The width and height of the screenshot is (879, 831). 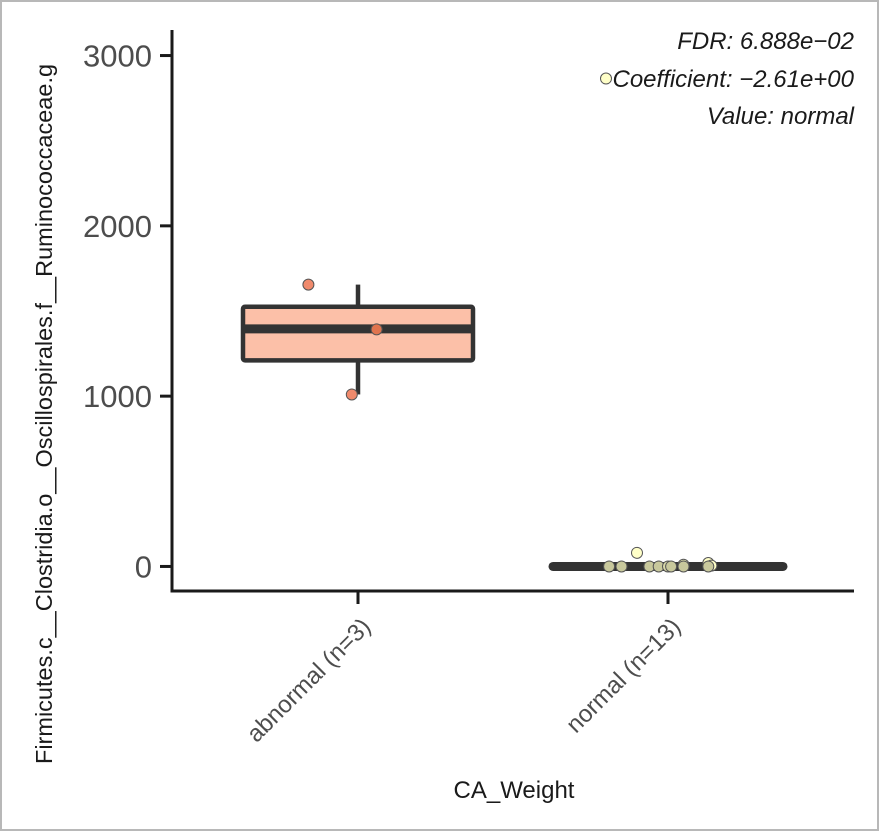 What do you see at coordinates (781, 116) in the screenshot?
I see `annotation-value: Value: normal` at bounding box center [781, 116].